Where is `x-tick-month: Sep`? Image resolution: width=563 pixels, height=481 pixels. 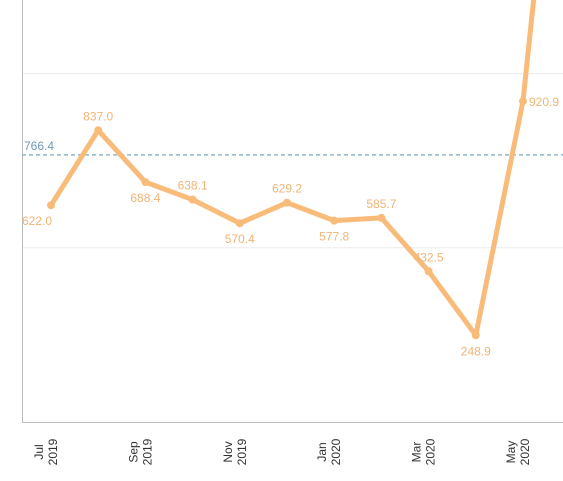 x-tick-month: Sep is located at coordinates (133, 452).